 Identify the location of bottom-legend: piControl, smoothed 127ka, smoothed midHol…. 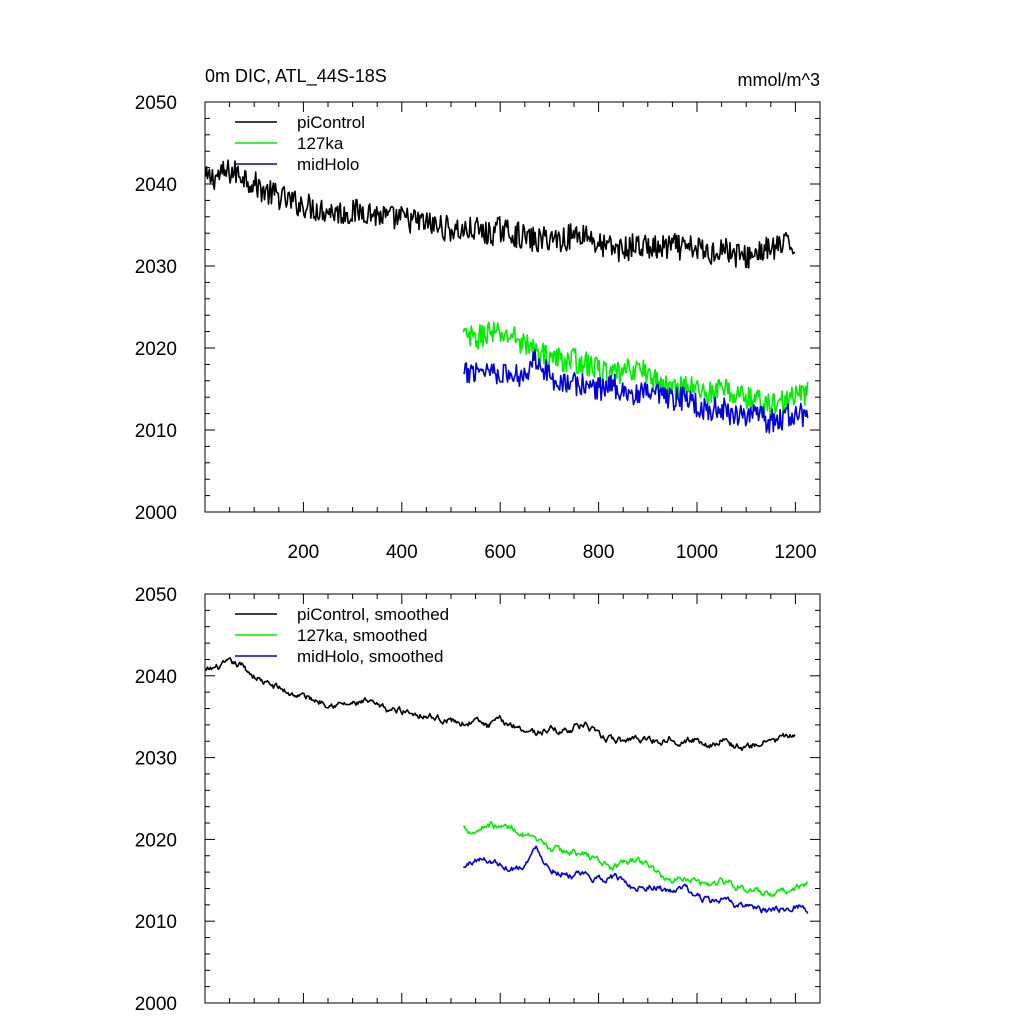
(342, 635).